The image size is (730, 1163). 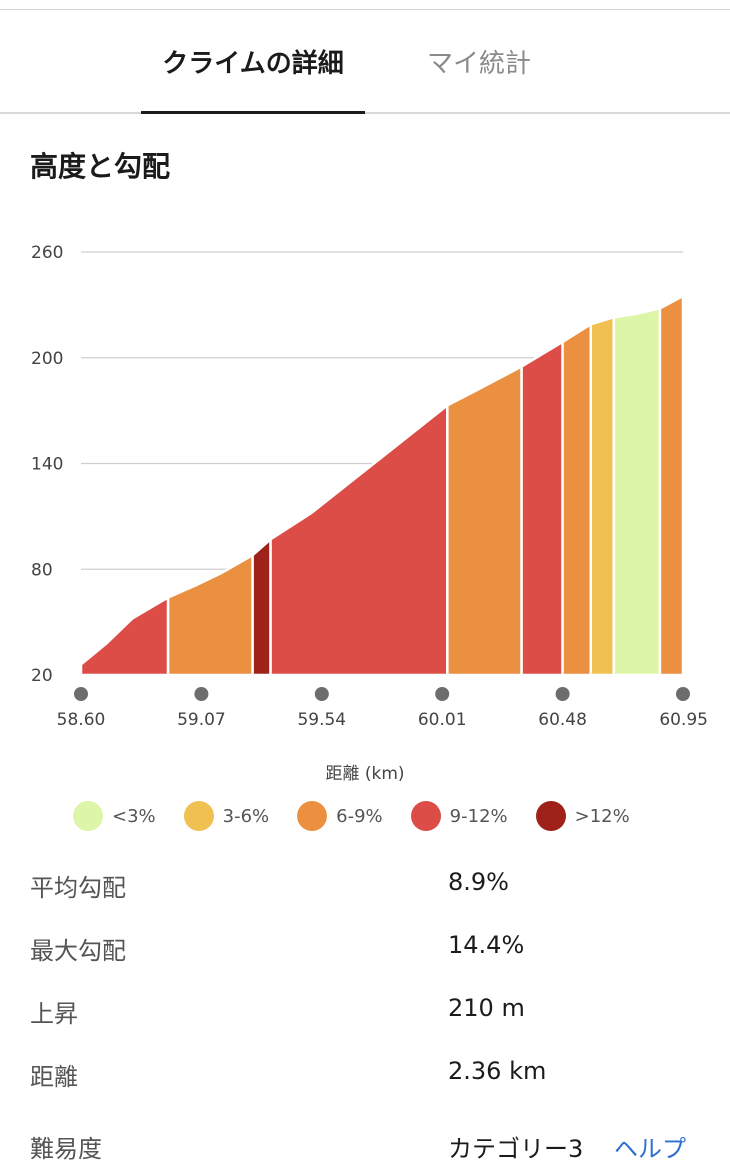 I want to click on tab-bar: クライムの詳細 マイ統計, so click(x=365, y=62).